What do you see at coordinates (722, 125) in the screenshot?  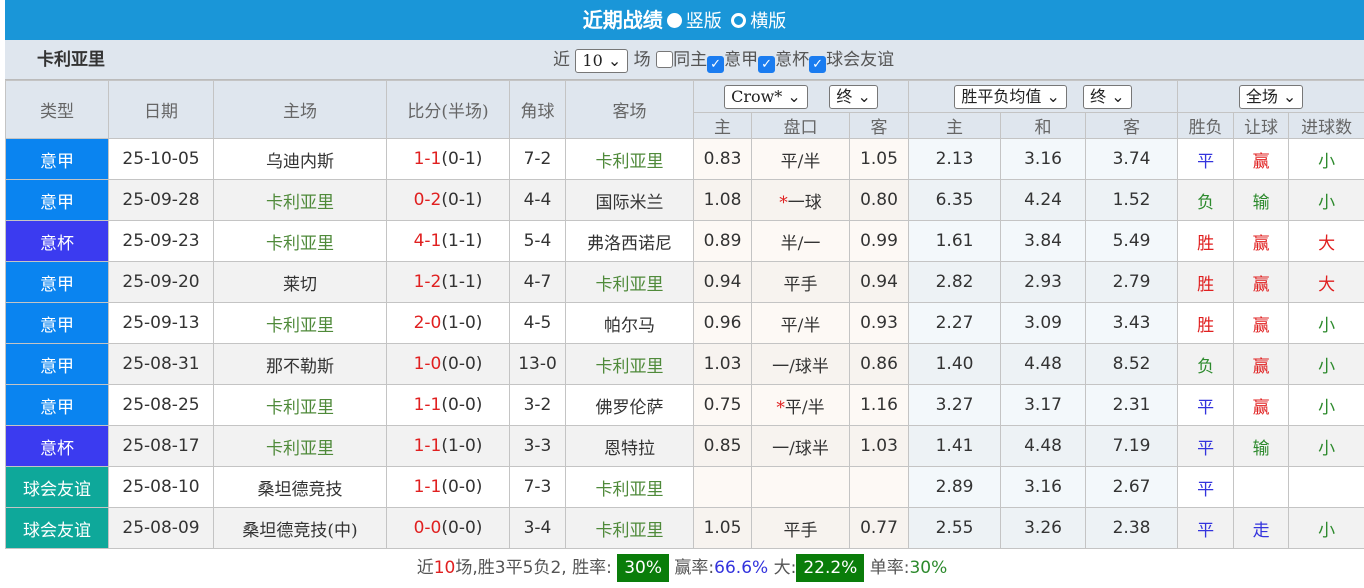 I see `col-asian-home: 主` at bounding box center [722, 125].